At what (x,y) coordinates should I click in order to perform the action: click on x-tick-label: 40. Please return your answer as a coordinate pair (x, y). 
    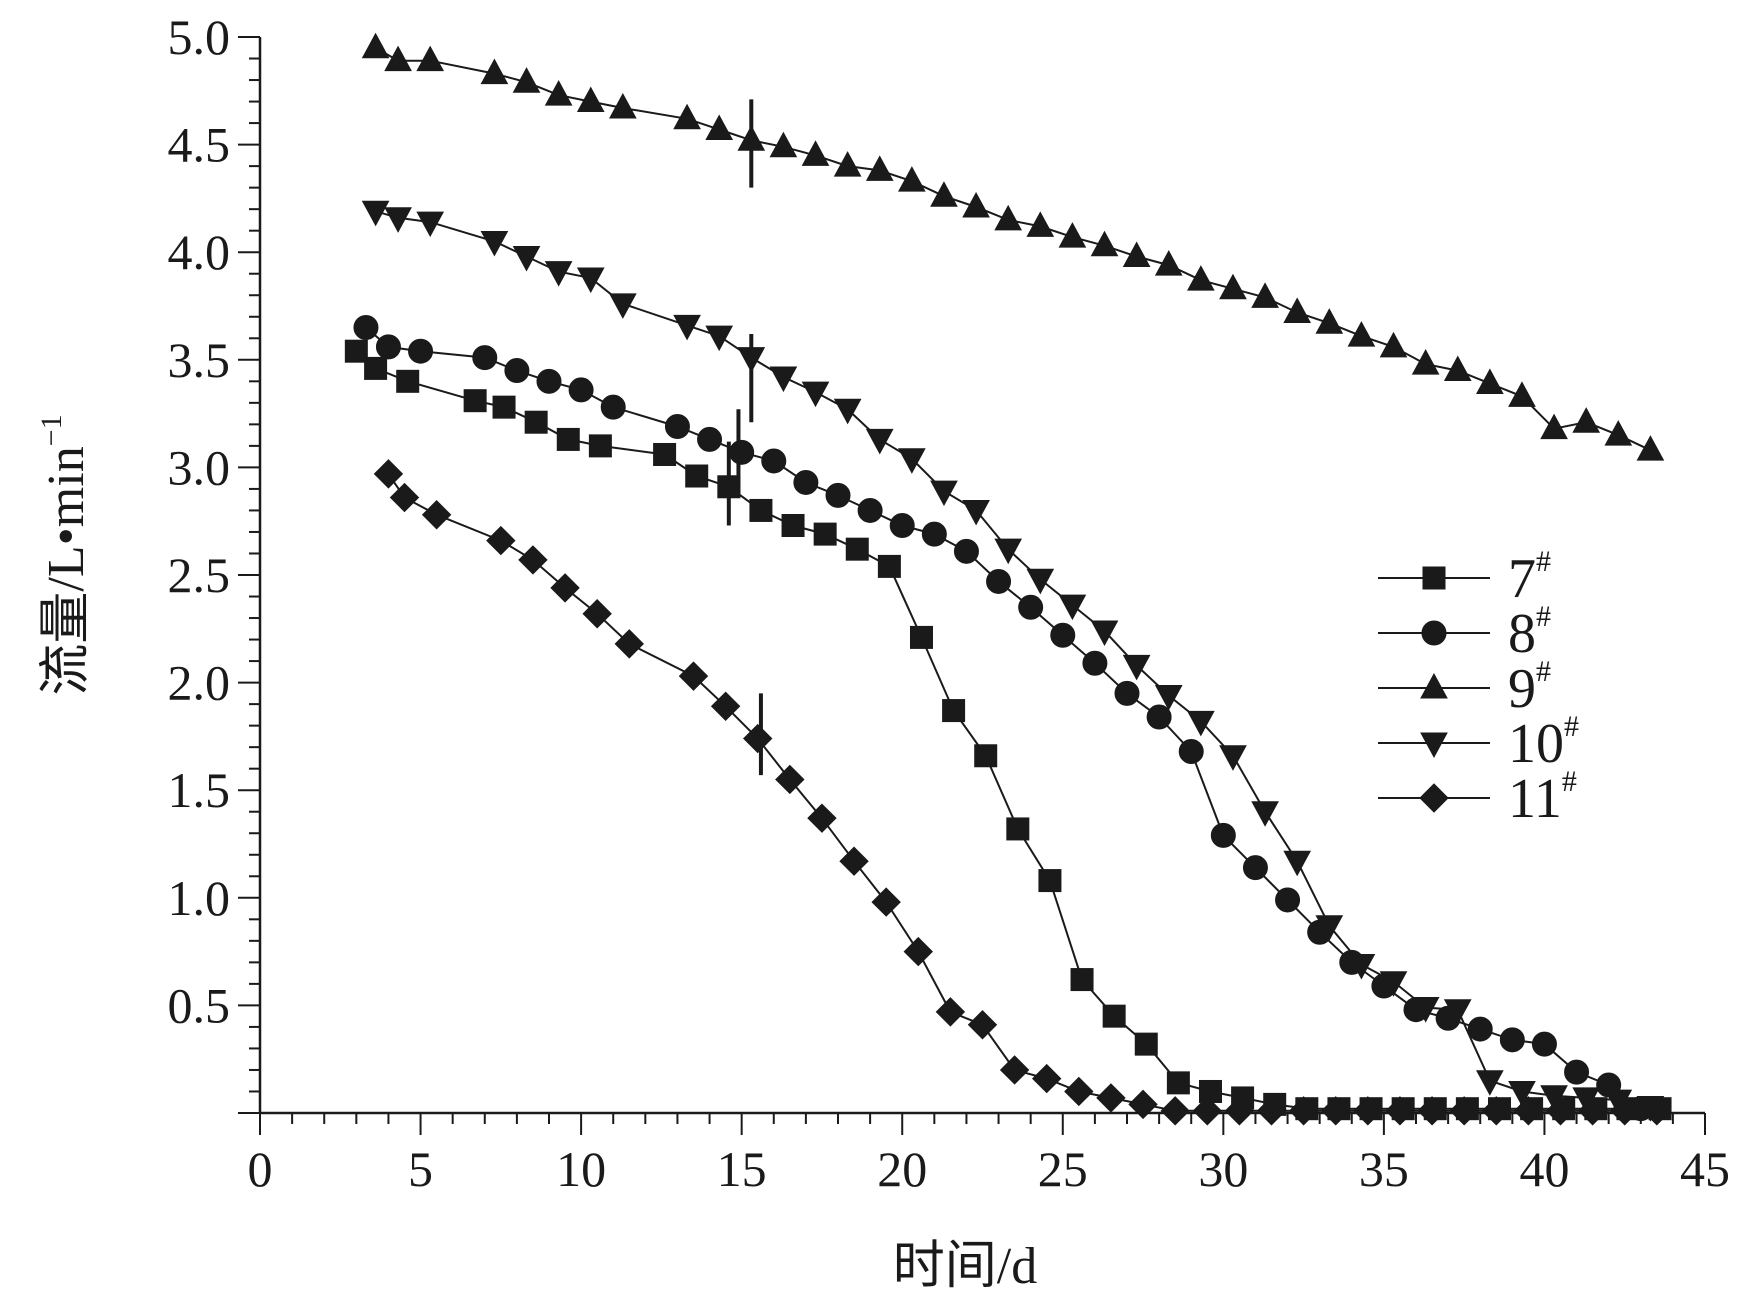
    Looking at the image, I should click on (1544, 1169).